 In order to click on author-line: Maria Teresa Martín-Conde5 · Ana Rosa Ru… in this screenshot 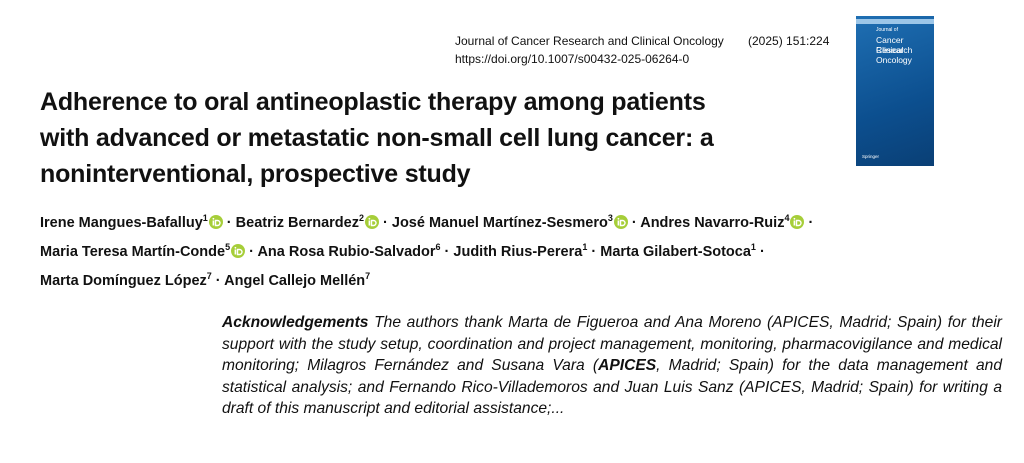, I will do `click(426, 249)`.